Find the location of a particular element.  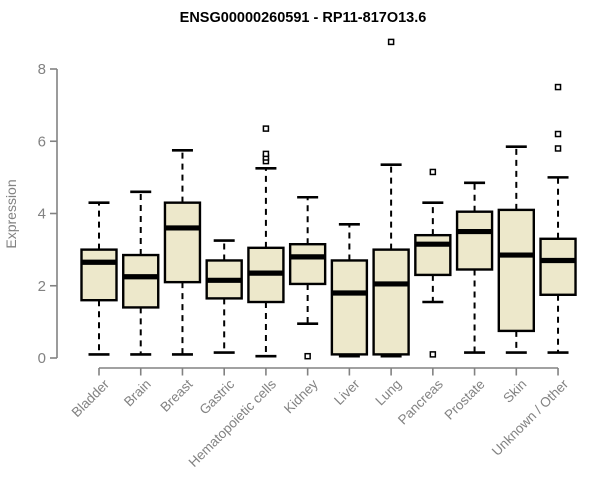

y-tick-label: 6 is located at coordinates (42, 141).